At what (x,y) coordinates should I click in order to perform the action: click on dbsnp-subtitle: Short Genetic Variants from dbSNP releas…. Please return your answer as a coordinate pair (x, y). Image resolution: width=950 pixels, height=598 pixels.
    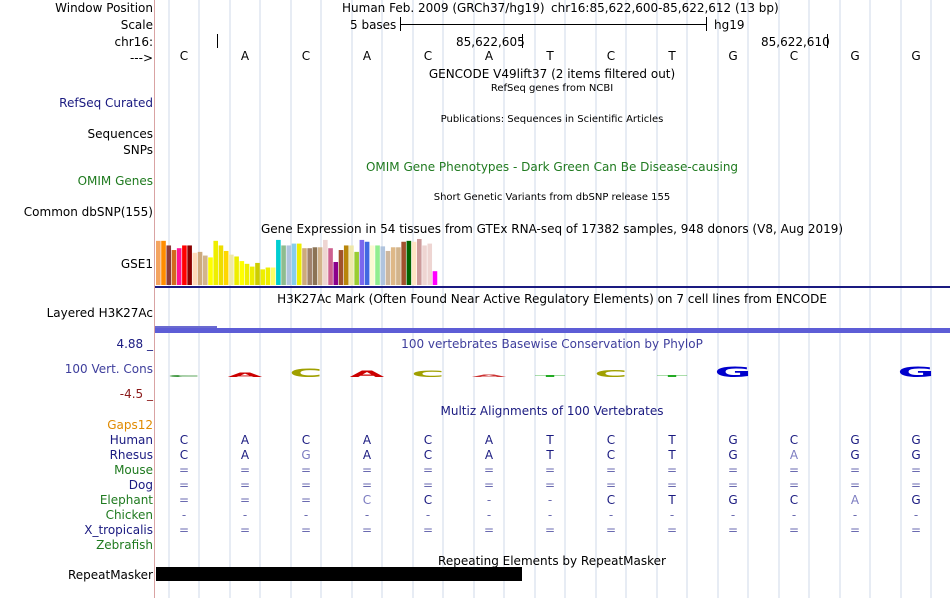
    Looking at the image, I should click on (552, 197).